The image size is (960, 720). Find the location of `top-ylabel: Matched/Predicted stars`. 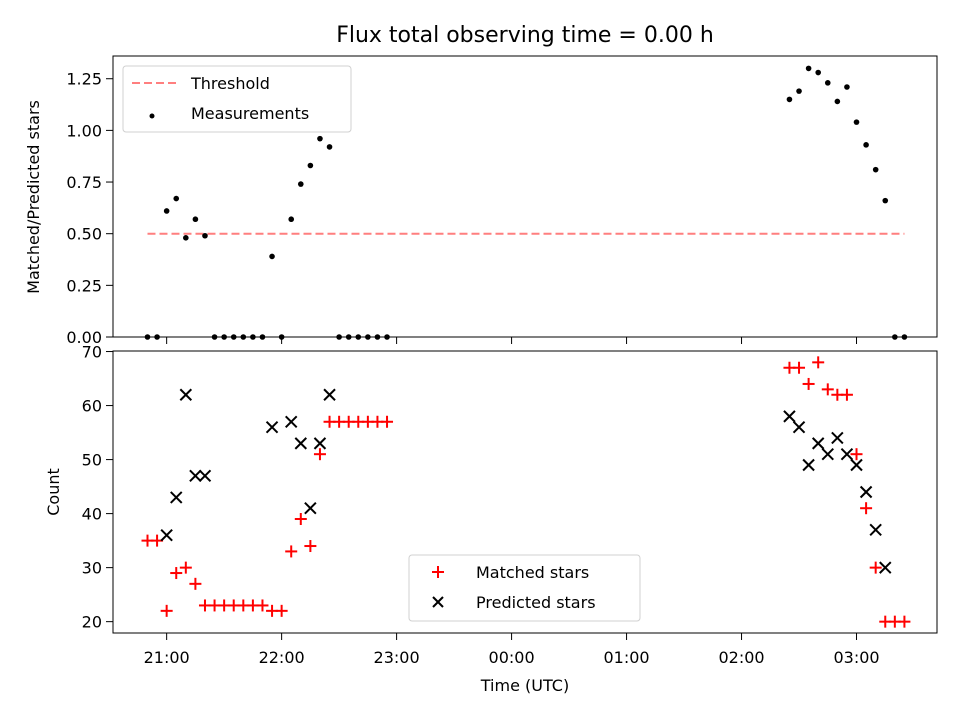

top-ylabel: Matched/Predicted stars is located at coordinates (33, 197).